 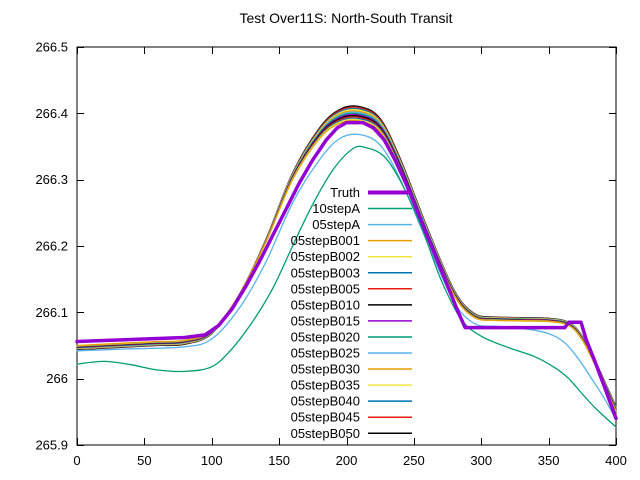 What do you see at coordinates (76, 460) in the screenshot?
I see `x-tick-label: 0` at bounding box center [76, 460].